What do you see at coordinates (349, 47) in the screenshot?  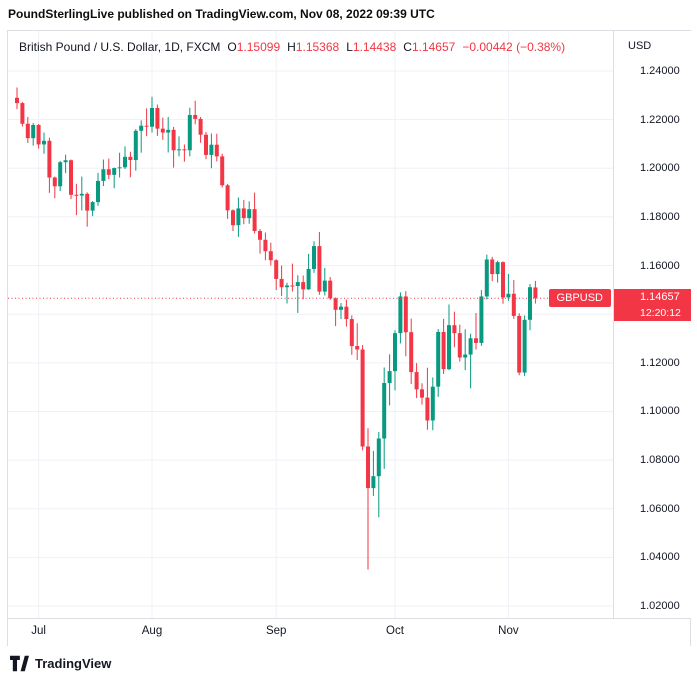 I see `ohlc-low-label: L` at bounding box center [349, 47].